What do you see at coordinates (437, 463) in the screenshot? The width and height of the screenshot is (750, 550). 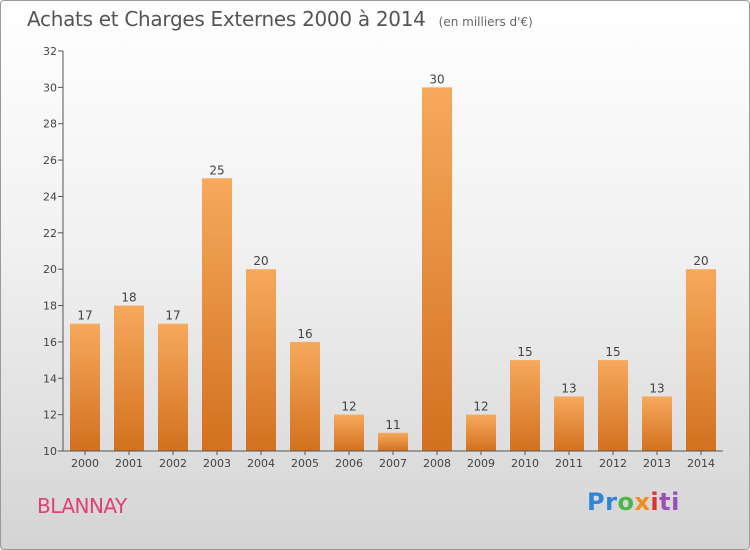 I see `x-tick-label: 2008` at bounding box center [437, 463].